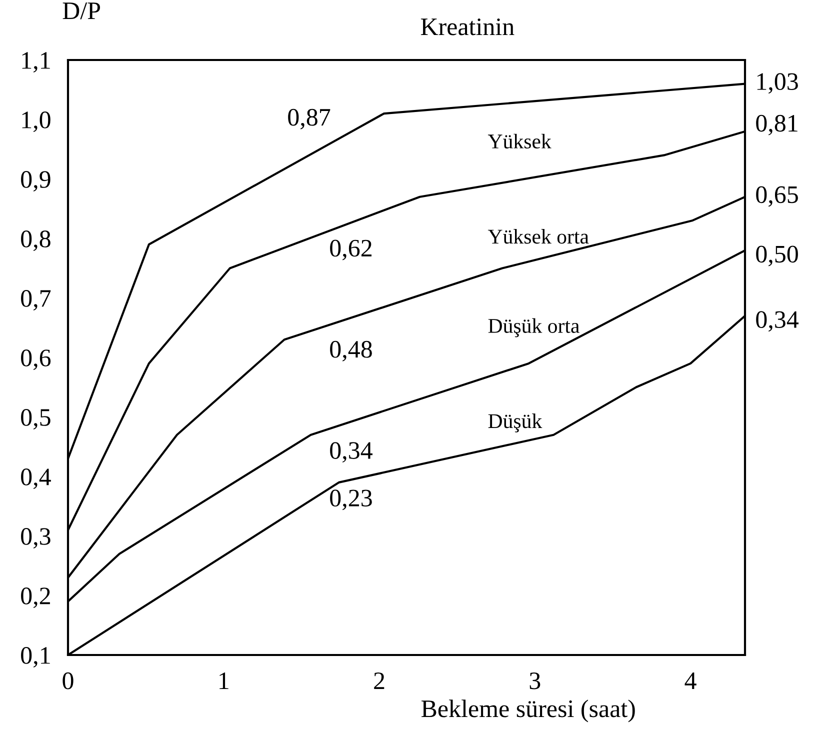 This screenshot has height=740, width=820. Describe the element at coordinates (224, 681) in the screenshot. I see `x-tick-label: 1` at that location.